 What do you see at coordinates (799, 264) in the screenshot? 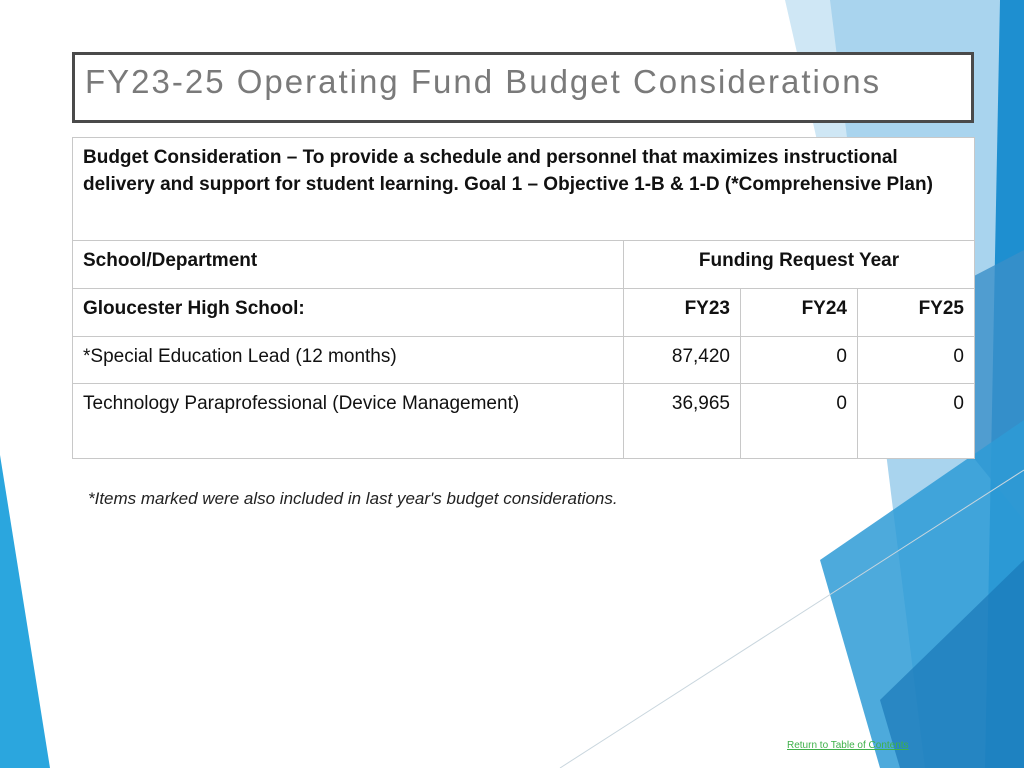
I see `header-cell: Funding Request Year` at bounding box center [799, 264].